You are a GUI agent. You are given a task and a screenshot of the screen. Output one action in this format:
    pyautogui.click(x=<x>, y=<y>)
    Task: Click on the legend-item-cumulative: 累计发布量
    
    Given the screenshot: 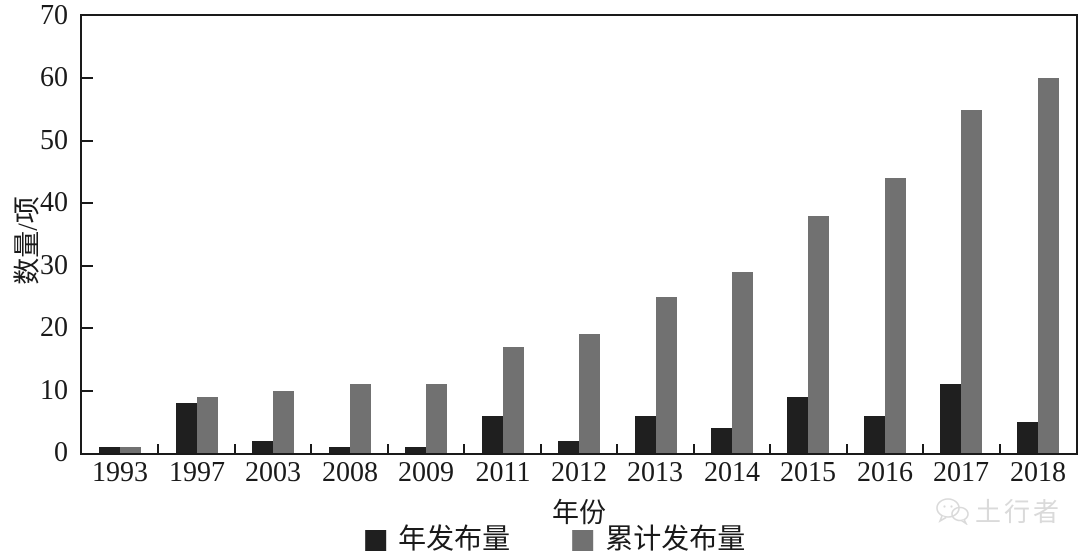 What is the action you would take?
    pyautogui.click(x=658, y=540)
    